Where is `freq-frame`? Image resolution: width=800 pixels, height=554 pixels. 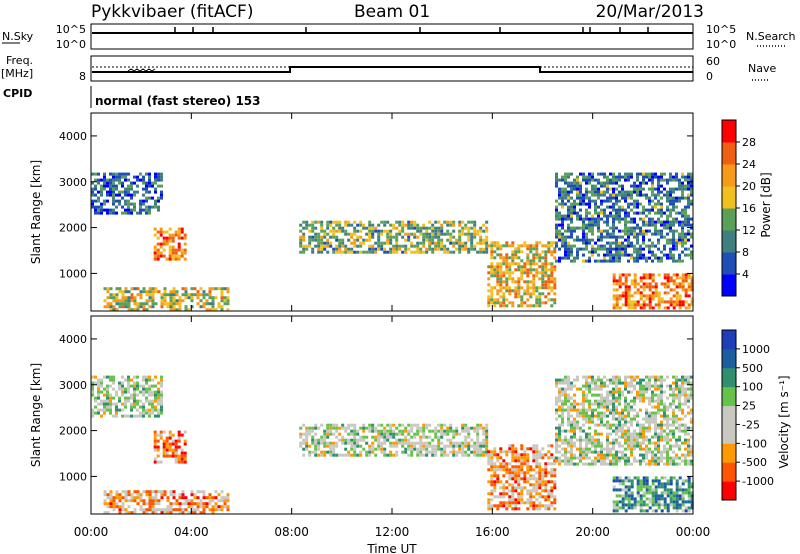 freq-frame is located at coordinates (392, 68).